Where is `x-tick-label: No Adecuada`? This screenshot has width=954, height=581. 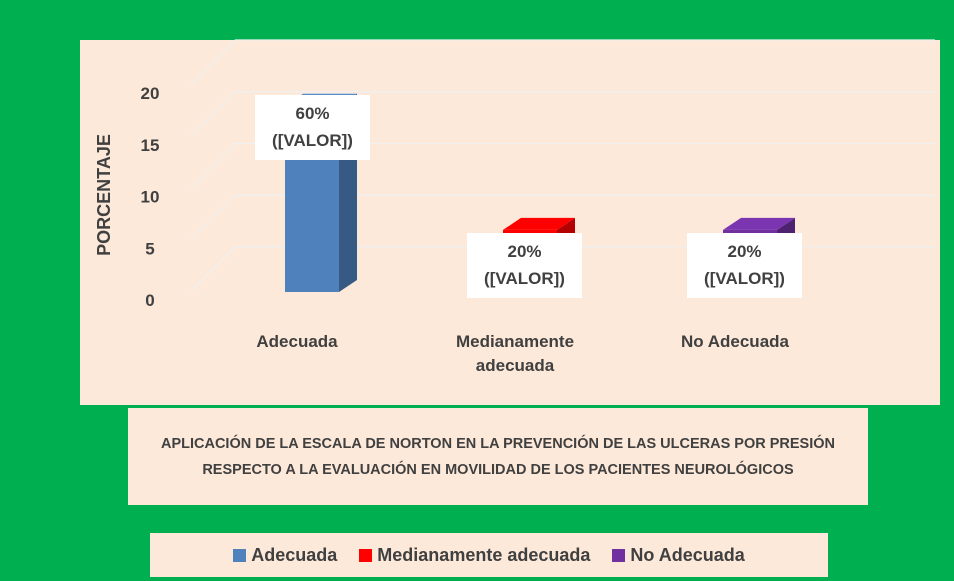 x-tick-label: No Adecuada is located at coordinates (734, 341).